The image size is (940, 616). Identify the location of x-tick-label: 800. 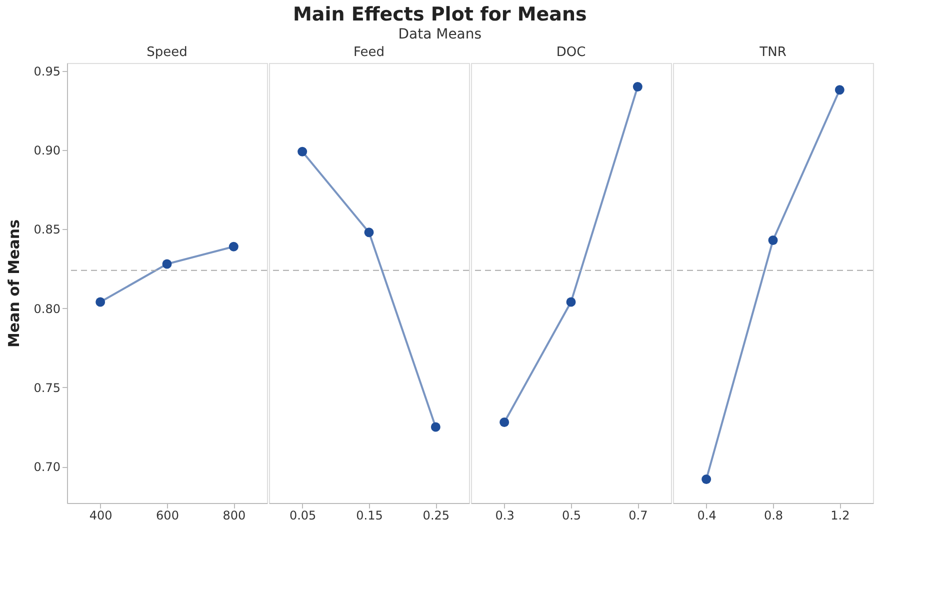
(234, 515).